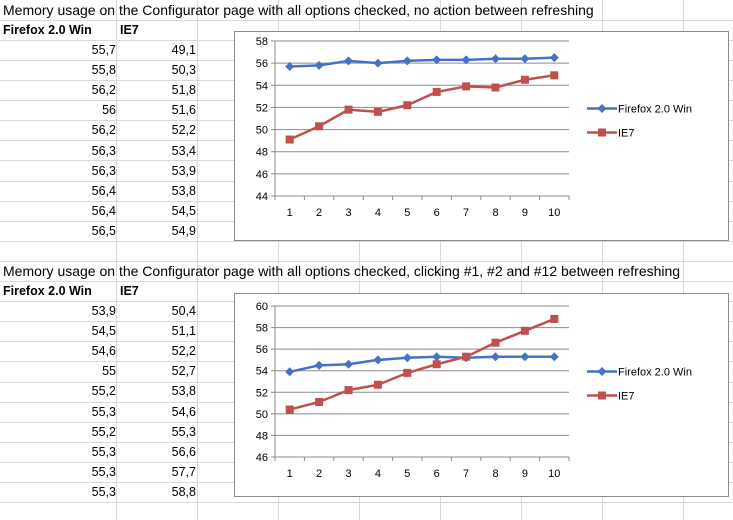 The height and width of the screenshot is (520, 733). I want to click on x-tick-label: 1, so click(290, 213).